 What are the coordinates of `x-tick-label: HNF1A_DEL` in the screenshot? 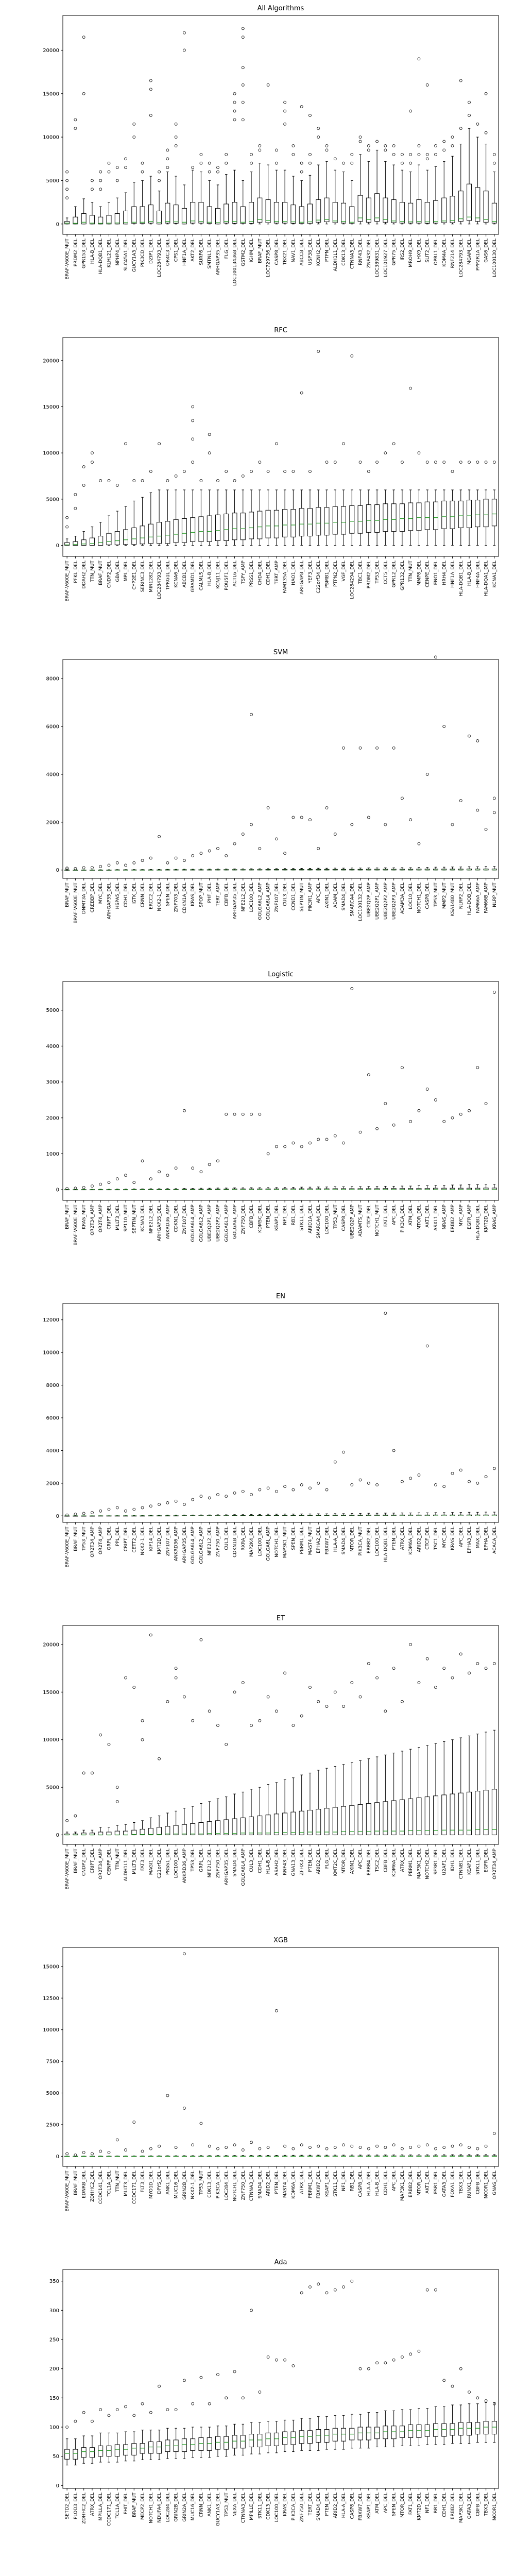 It's located at (454, 574).